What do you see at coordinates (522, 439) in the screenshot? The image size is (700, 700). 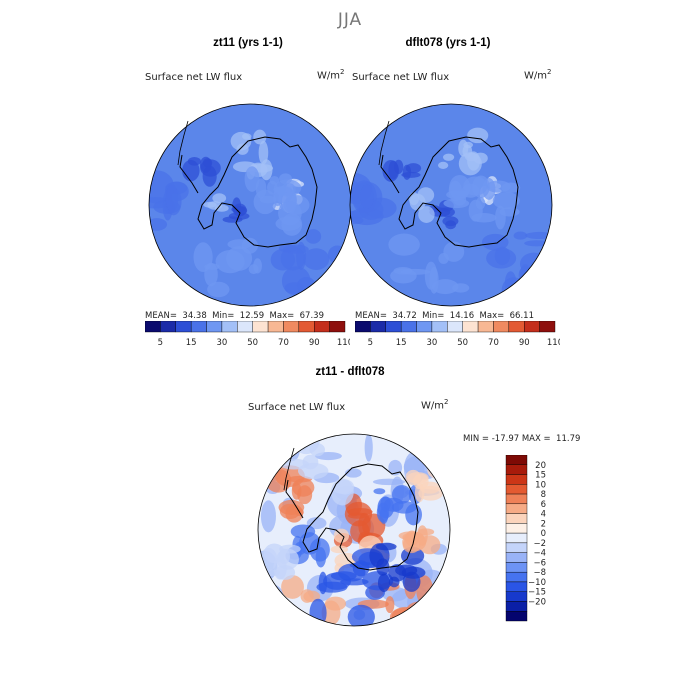 I see `diff-min-max: MIN = -17.97 MAX = 11.79` at bounding box center [522, 439].